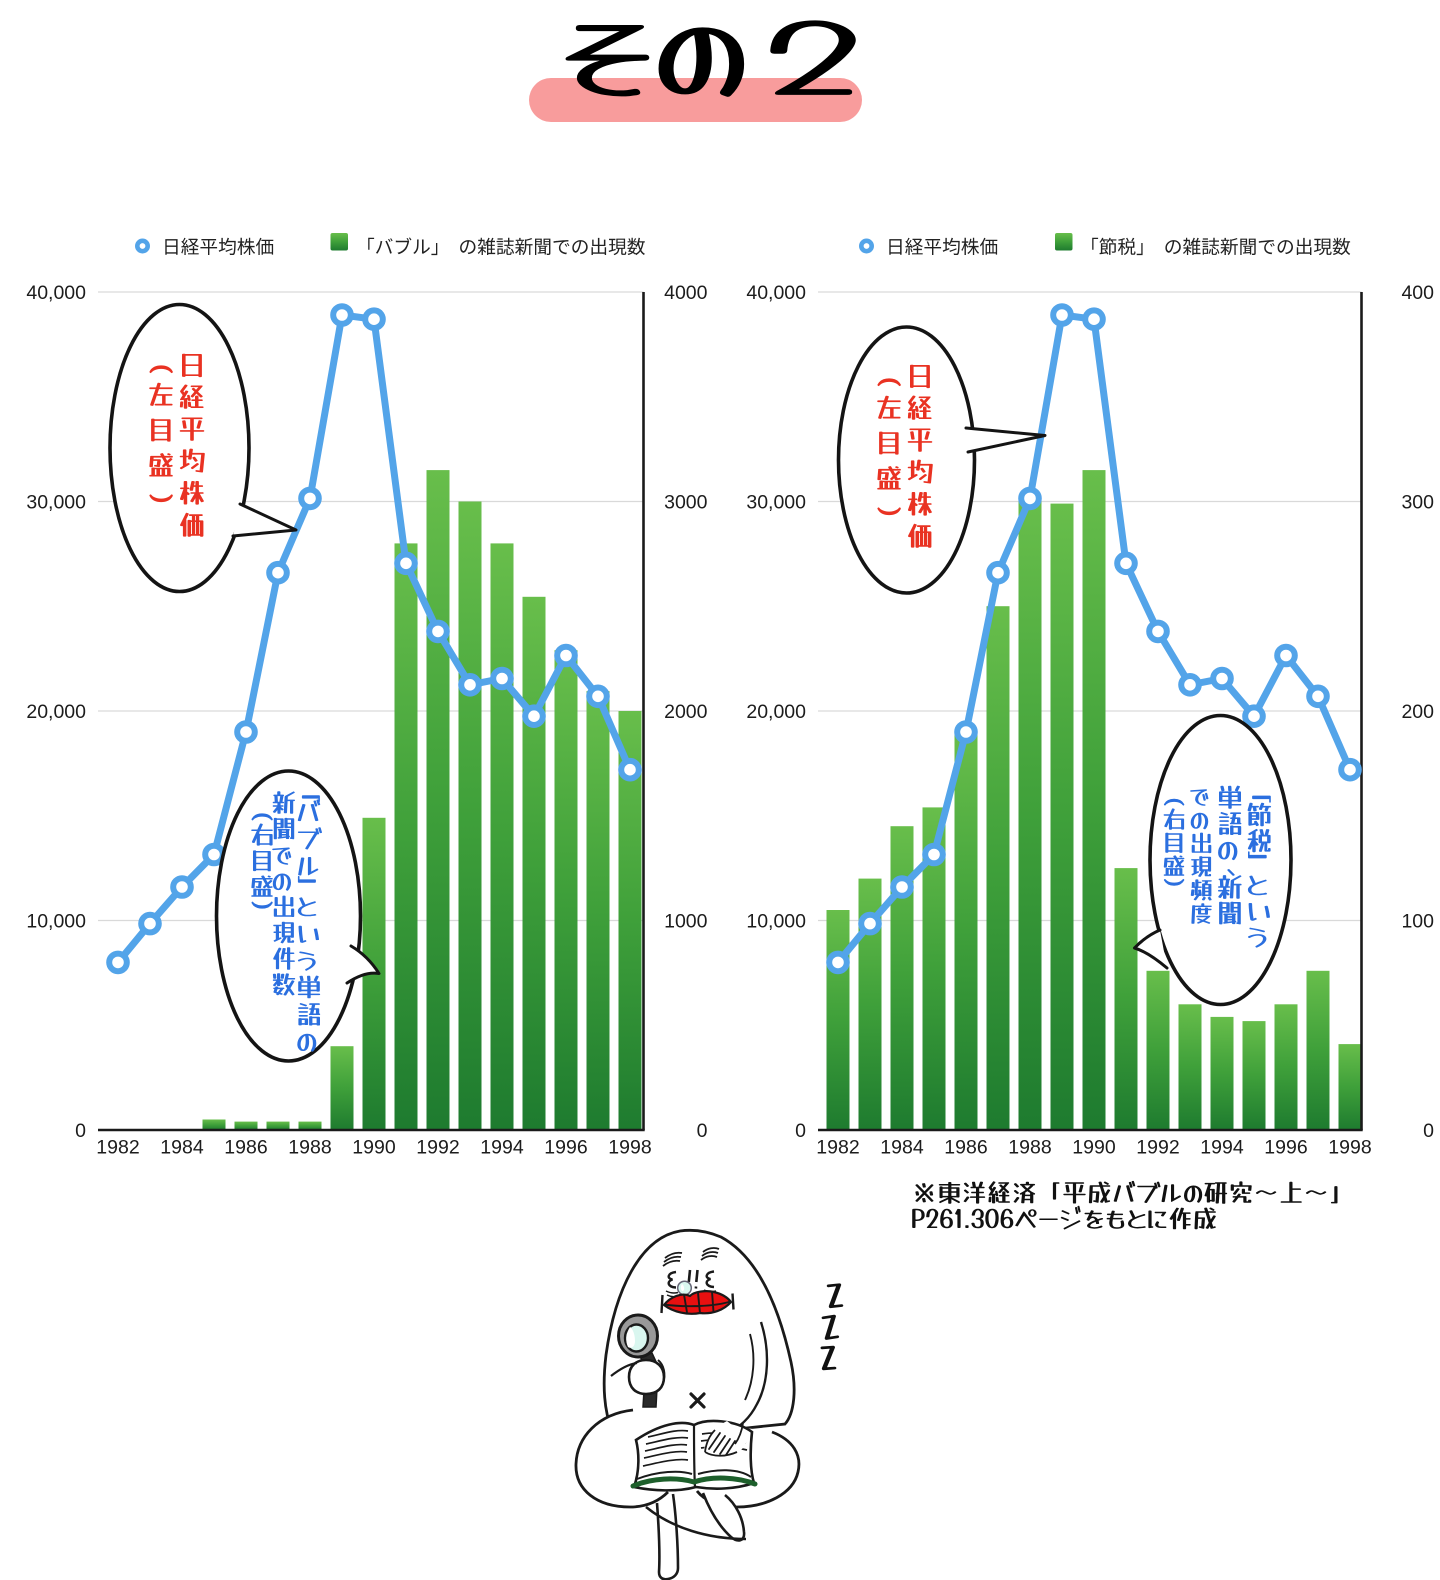 The height and width of the screenshot is (1580, 1440). Describe the element at coordinates (686, 921) in the screenshot. I see `svg-text: 1000` at that location.